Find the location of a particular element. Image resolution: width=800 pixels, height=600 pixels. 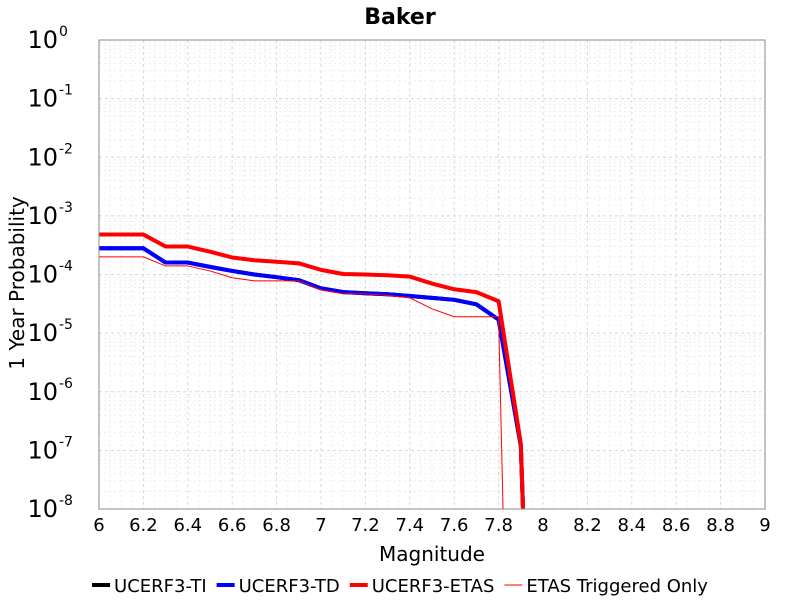

x-tick-label: 7.2 is located at coordinates (365, 525).